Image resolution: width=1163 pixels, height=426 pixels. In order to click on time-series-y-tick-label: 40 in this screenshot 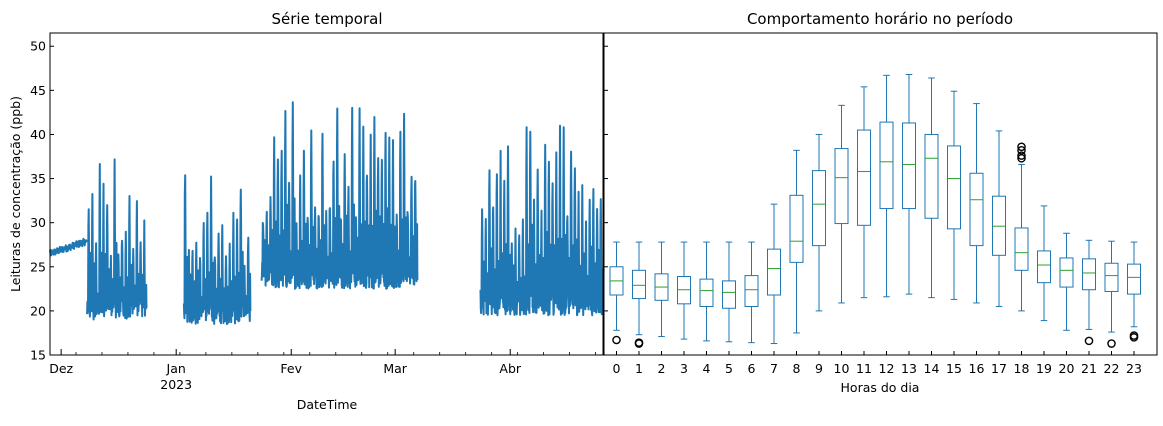, I will do `click(38, 134)`.